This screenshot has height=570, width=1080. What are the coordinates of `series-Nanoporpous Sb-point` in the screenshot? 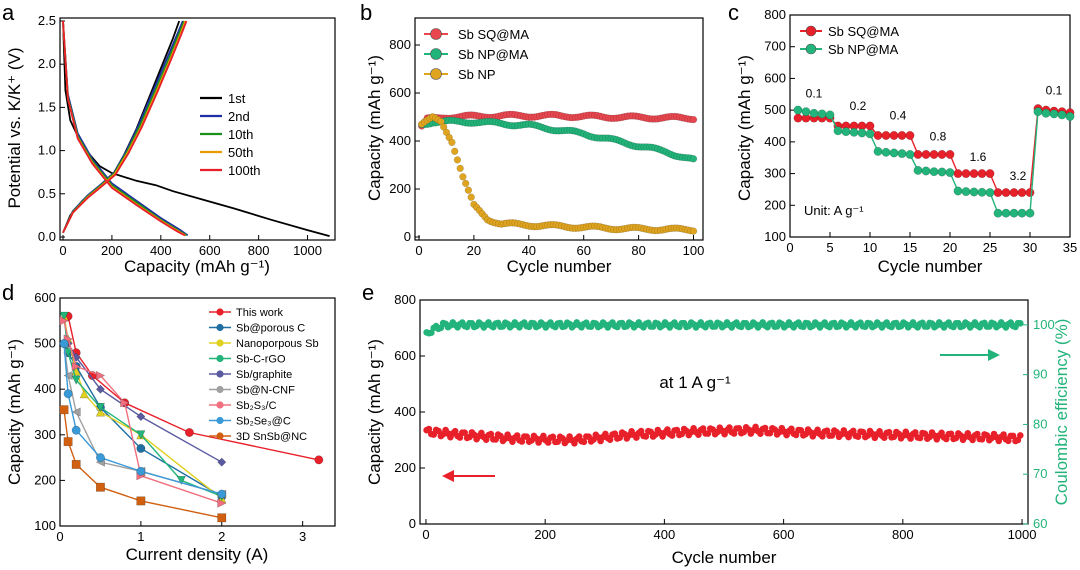 It's located at (84, 394).